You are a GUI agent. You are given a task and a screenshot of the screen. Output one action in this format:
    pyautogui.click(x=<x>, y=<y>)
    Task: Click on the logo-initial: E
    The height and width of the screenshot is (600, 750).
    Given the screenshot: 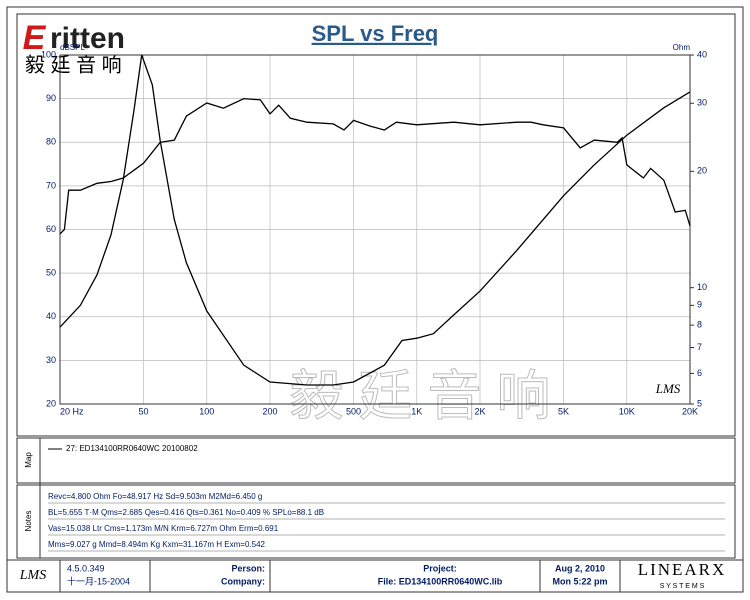 What is the action you would take?
    pyautogui.click(x=35, y=38)
    